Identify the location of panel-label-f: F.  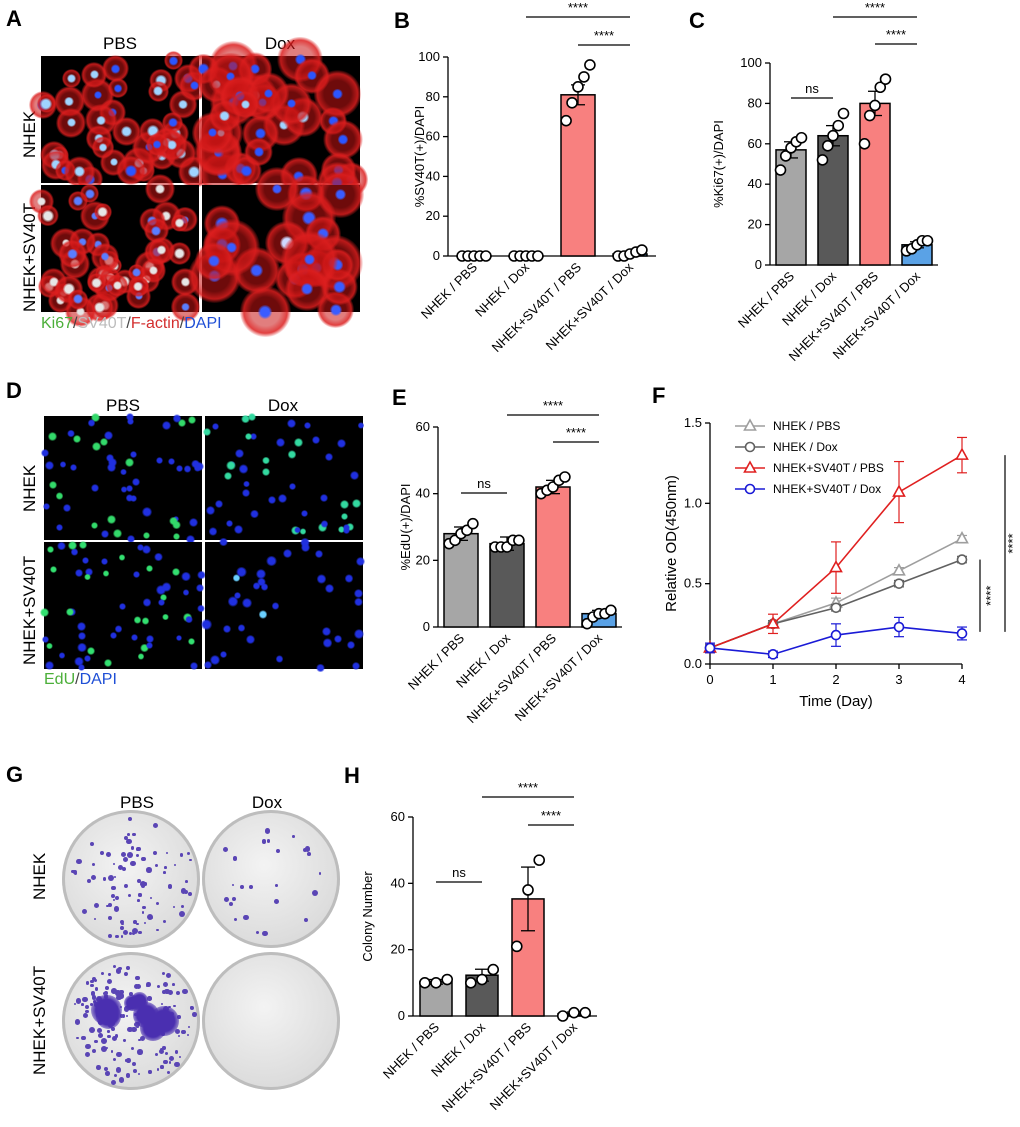
(658, 395).